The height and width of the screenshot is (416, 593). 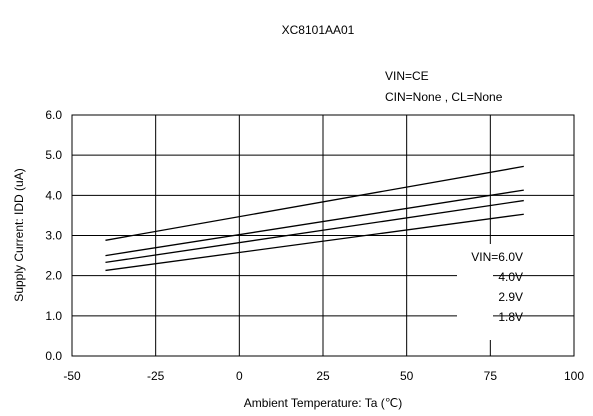 I want to click on x-tick-label: 25, so click(x=323, y=376).